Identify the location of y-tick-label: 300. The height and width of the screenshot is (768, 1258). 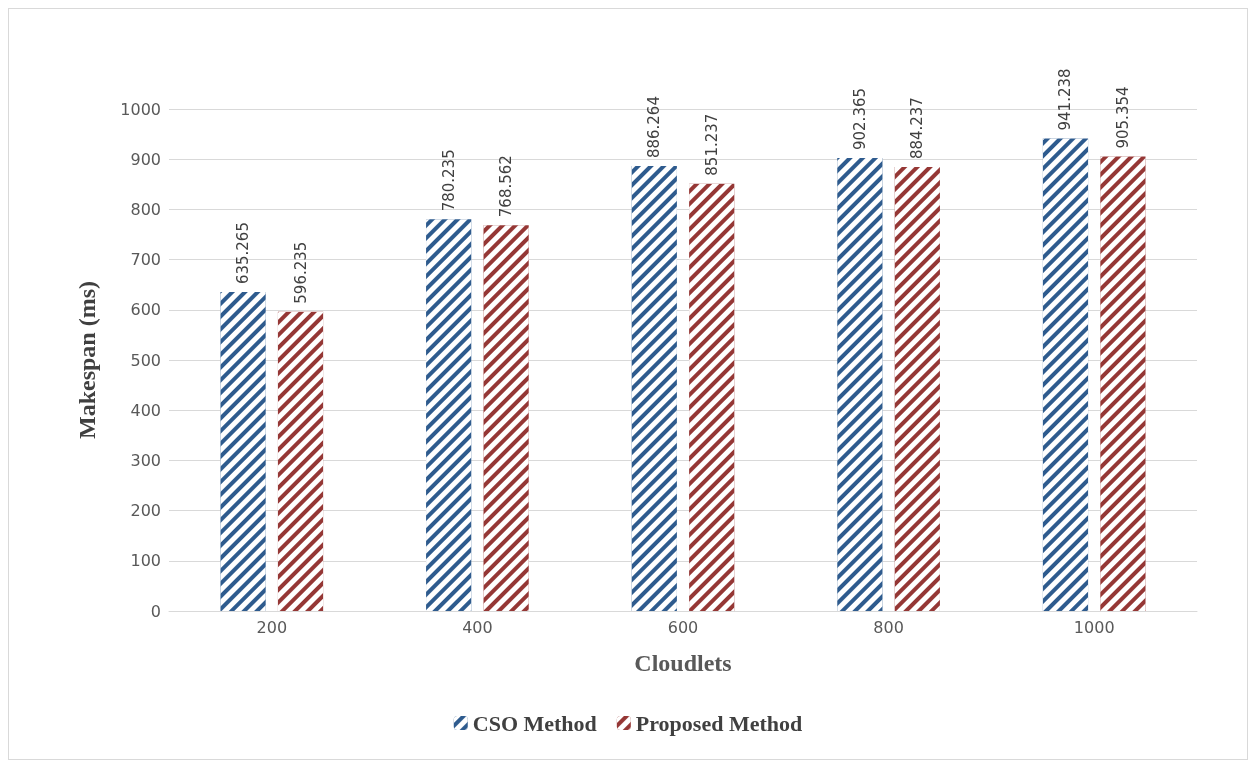
(145, 460).